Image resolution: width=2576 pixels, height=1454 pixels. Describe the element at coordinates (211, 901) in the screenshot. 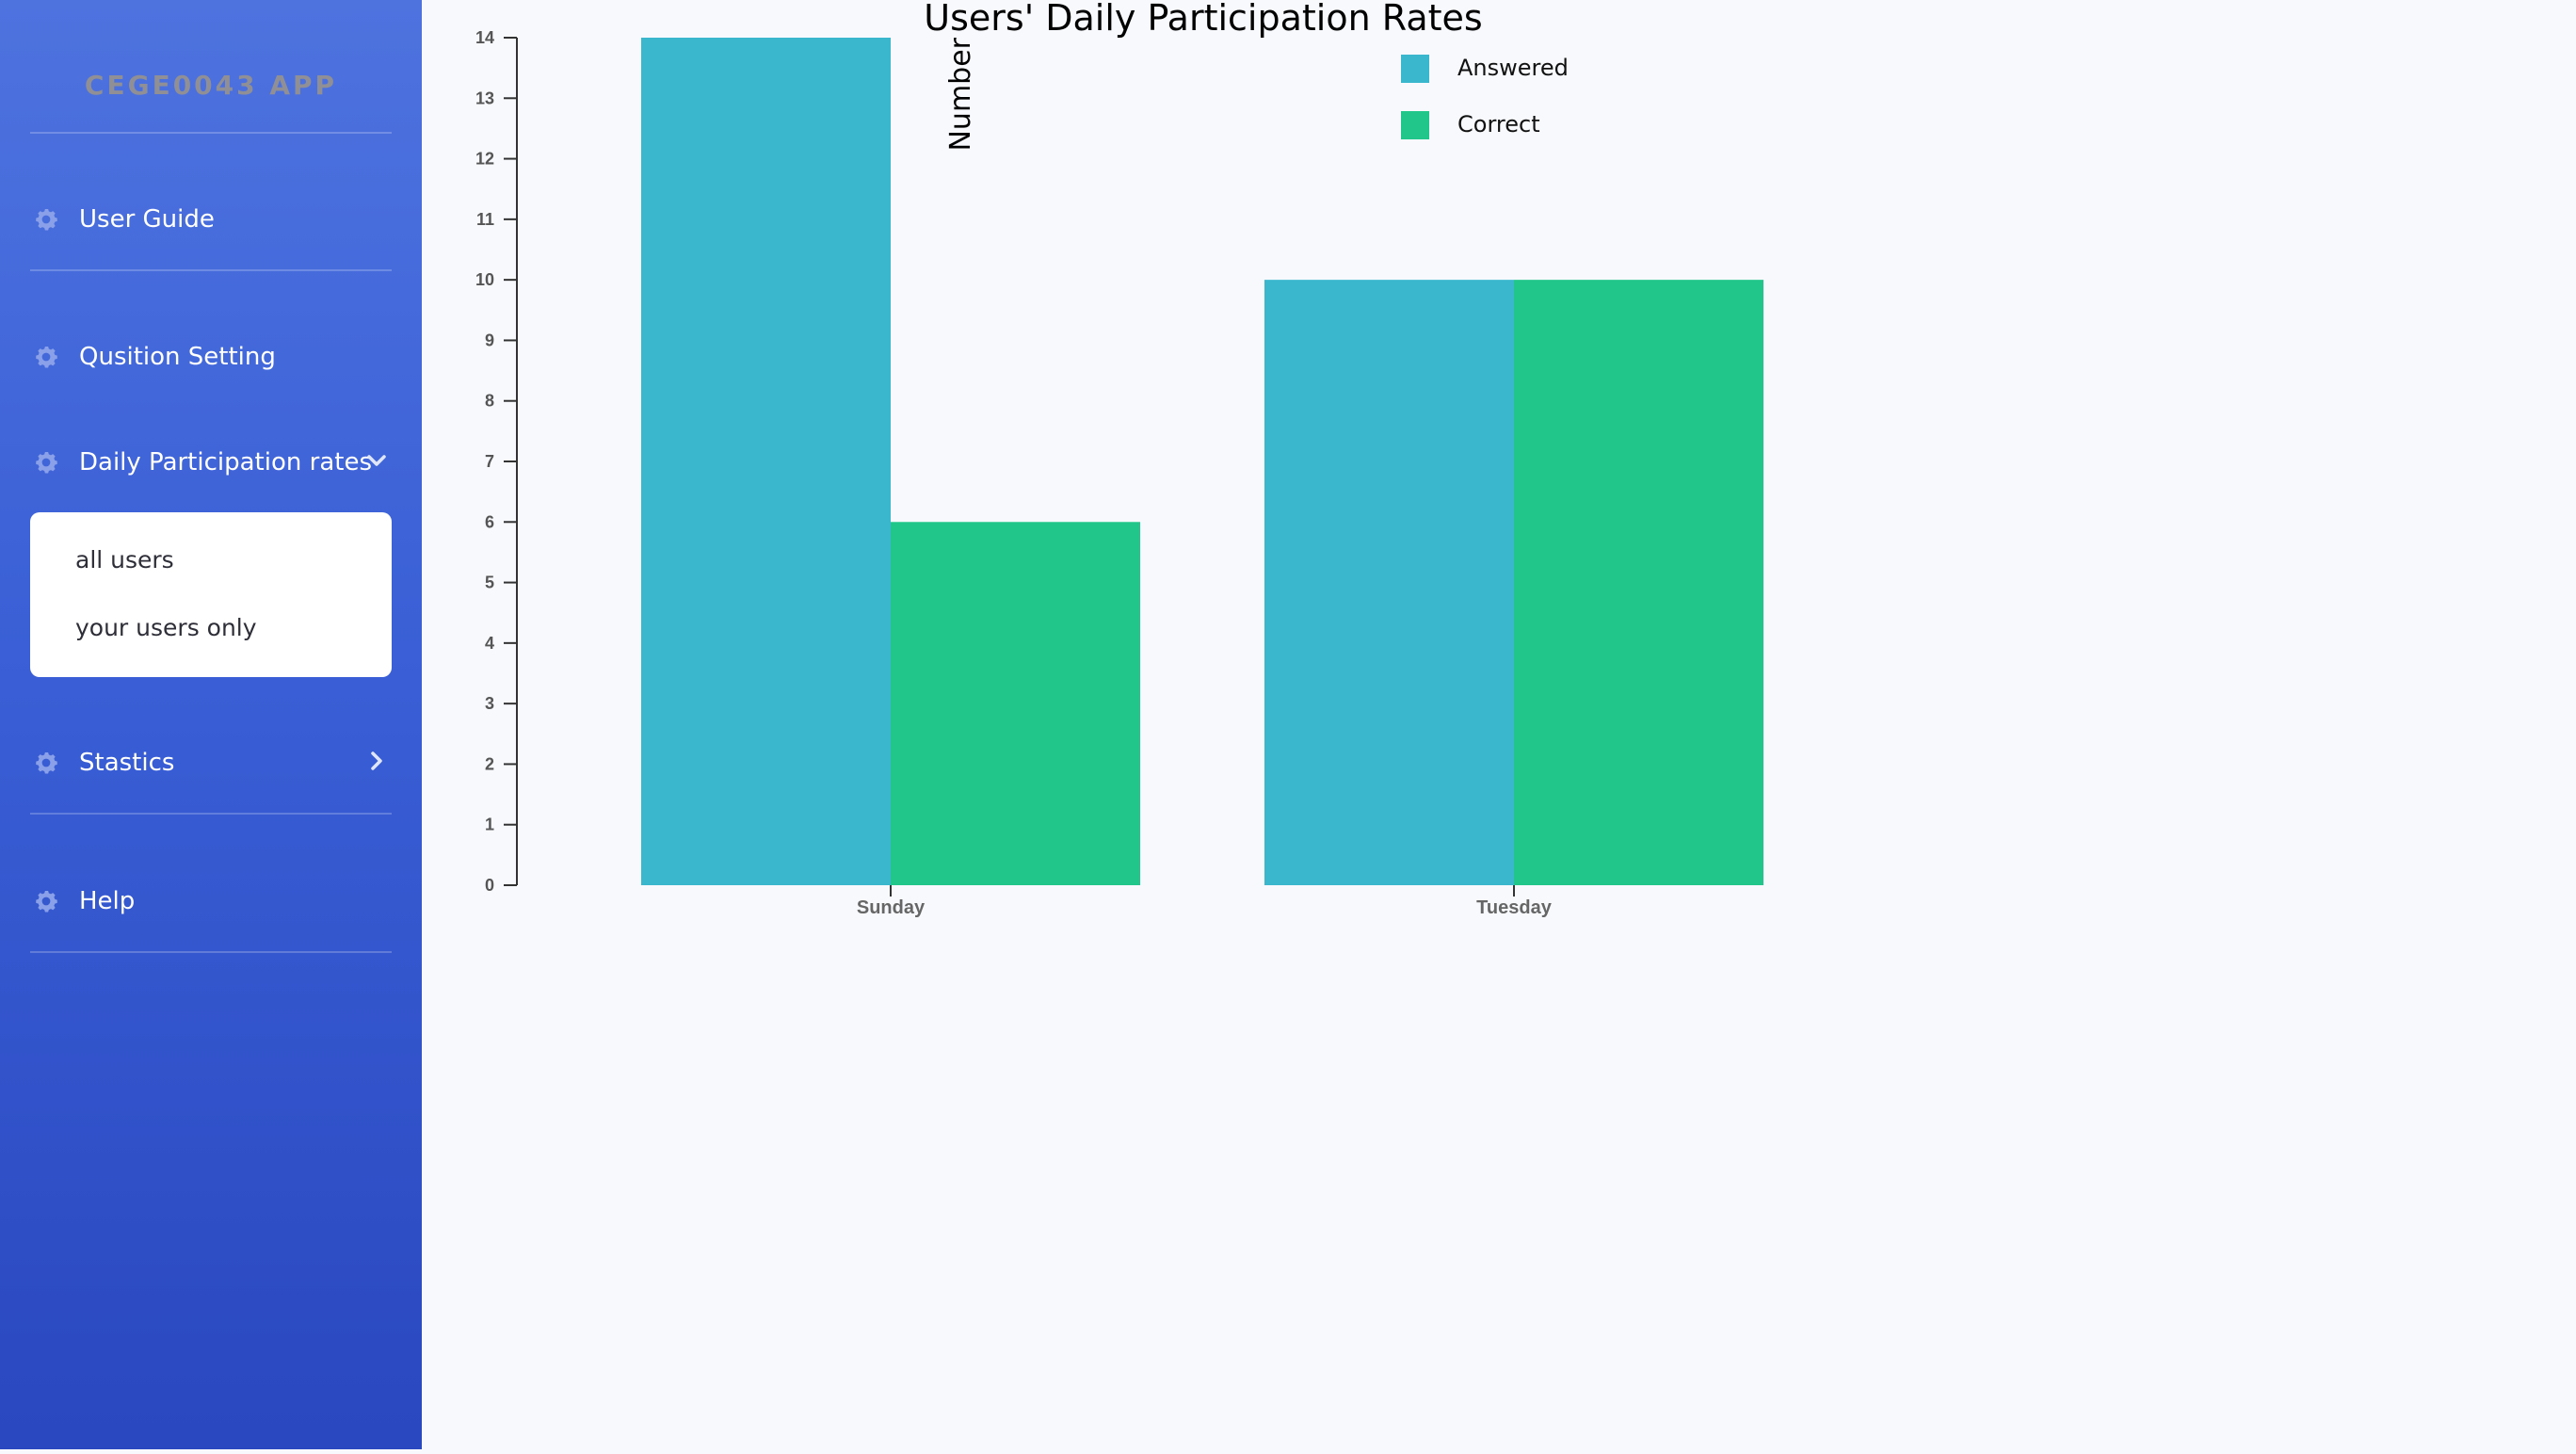

I see `sidebar-item-help: Help` at that location.